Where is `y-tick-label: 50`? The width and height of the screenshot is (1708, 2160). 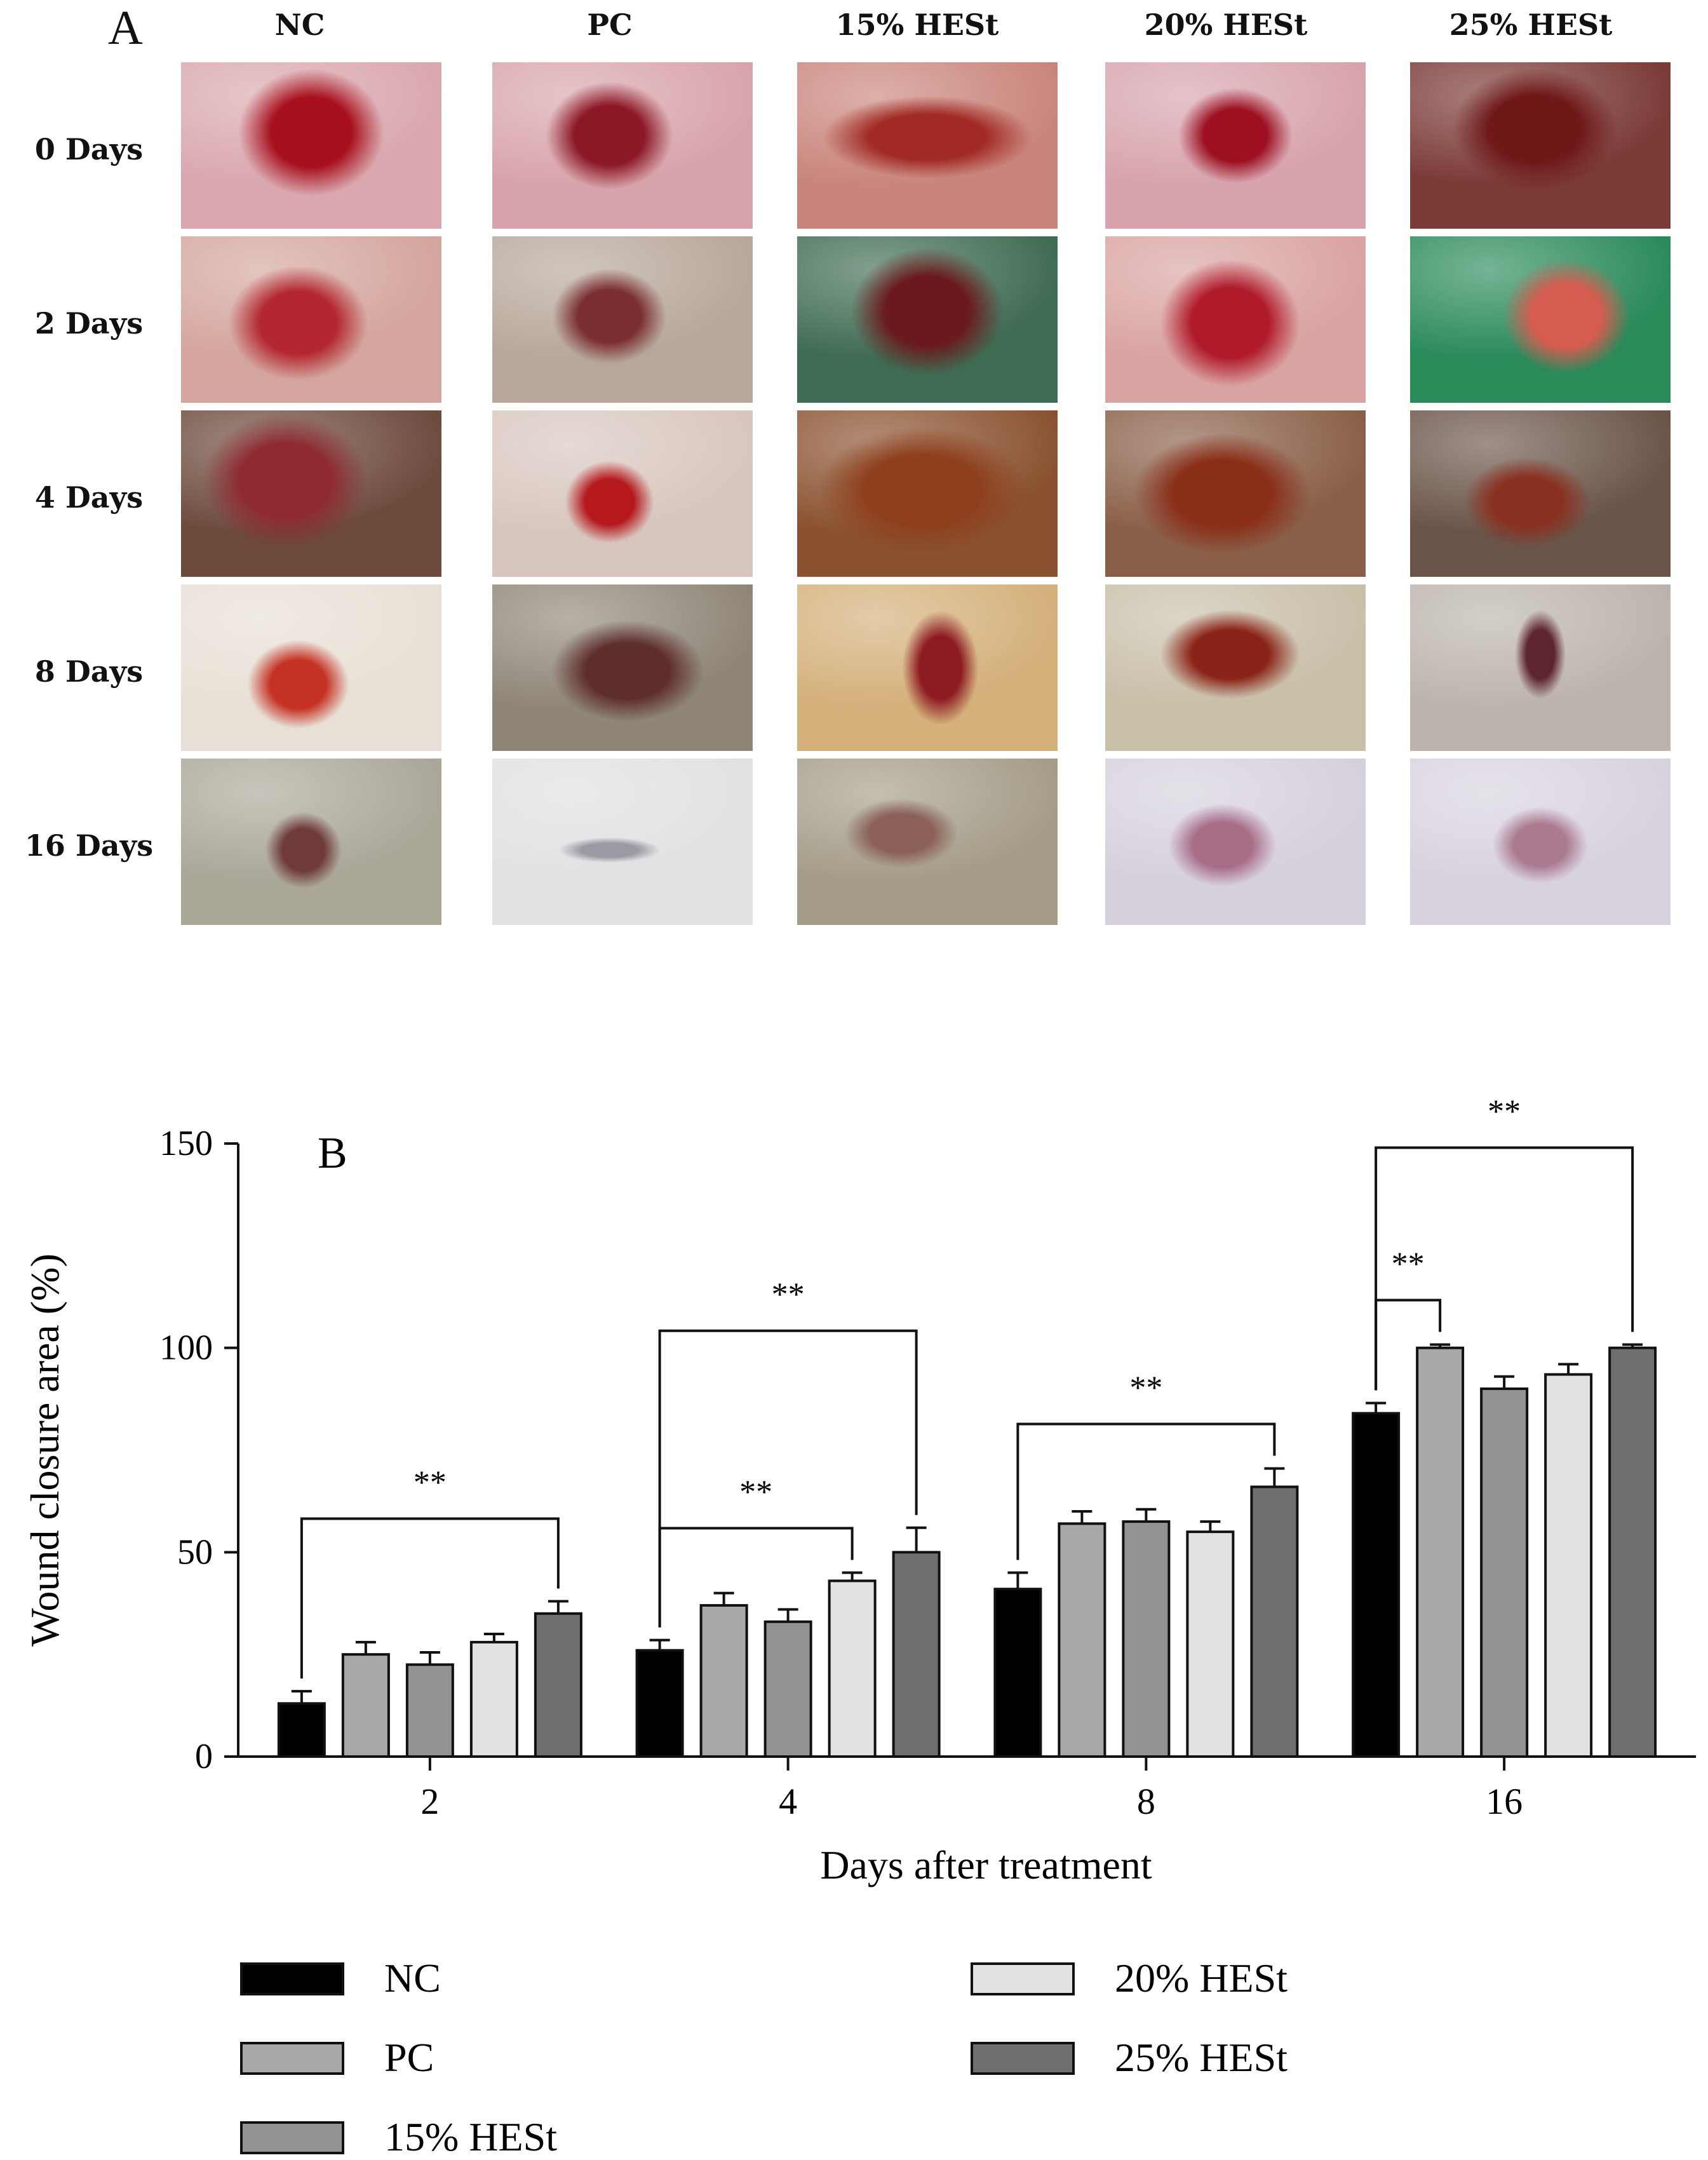 y-tick-label: 50 is located at coordinates (195, 1552).